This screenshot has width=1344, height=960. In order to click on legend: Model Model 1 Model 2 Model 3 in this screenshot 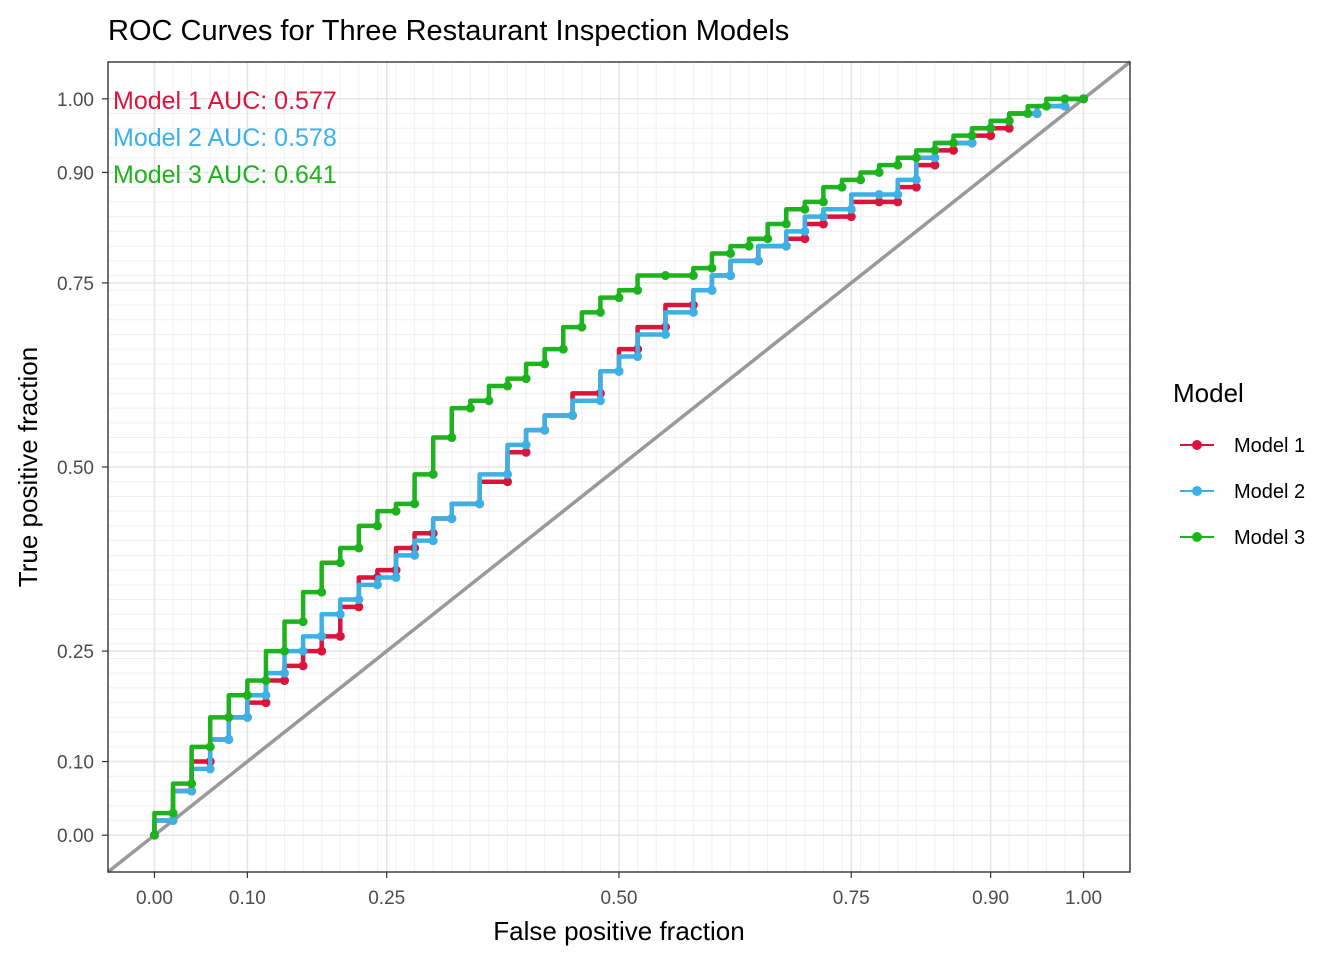, I will do `click(1239, 463)`.